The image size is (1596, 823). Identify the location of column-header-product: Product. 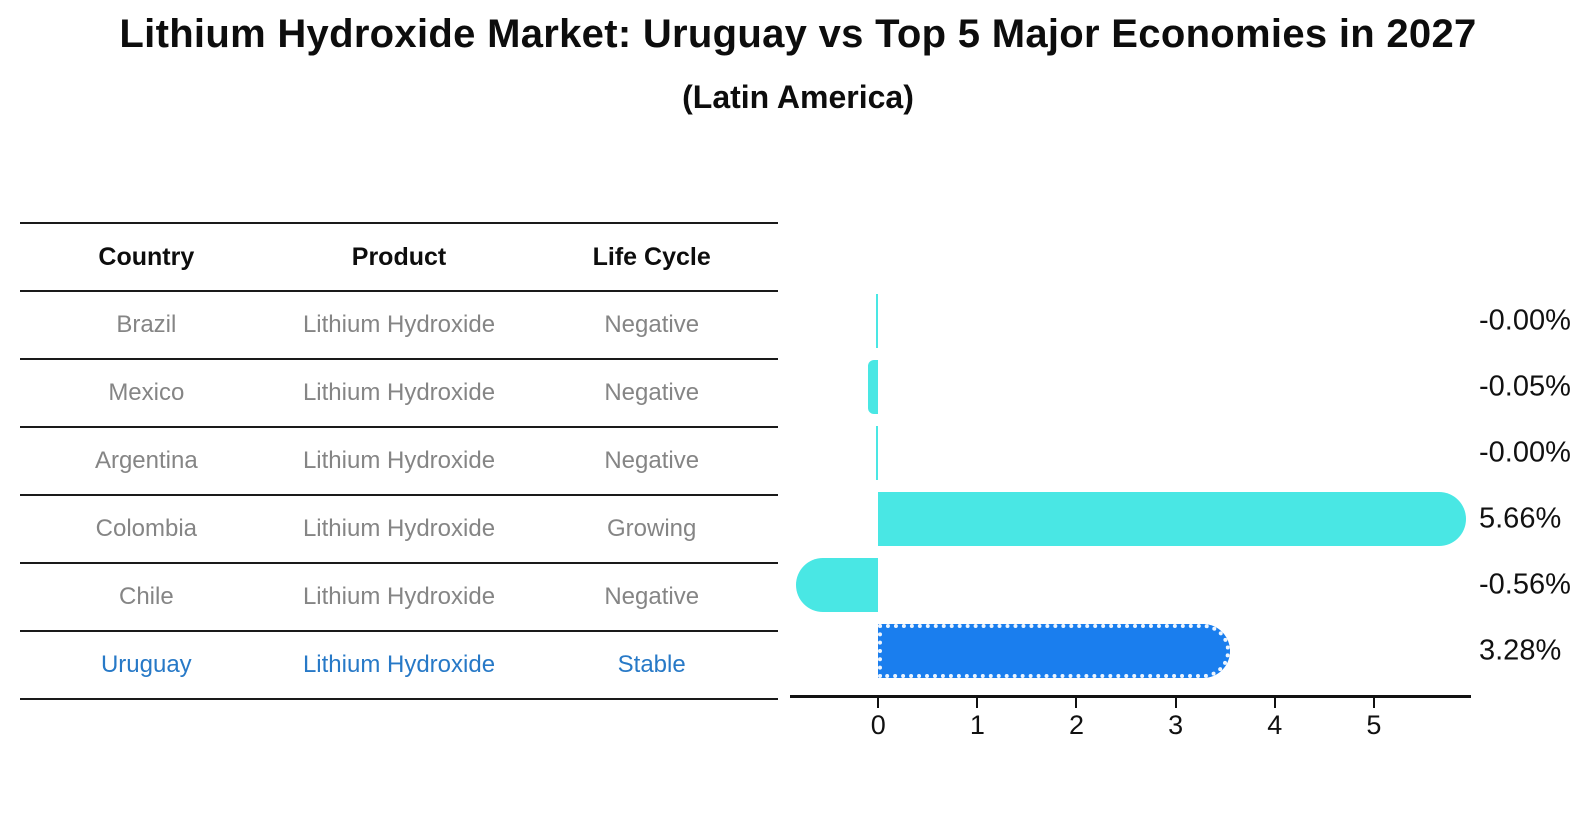
(399, 256).